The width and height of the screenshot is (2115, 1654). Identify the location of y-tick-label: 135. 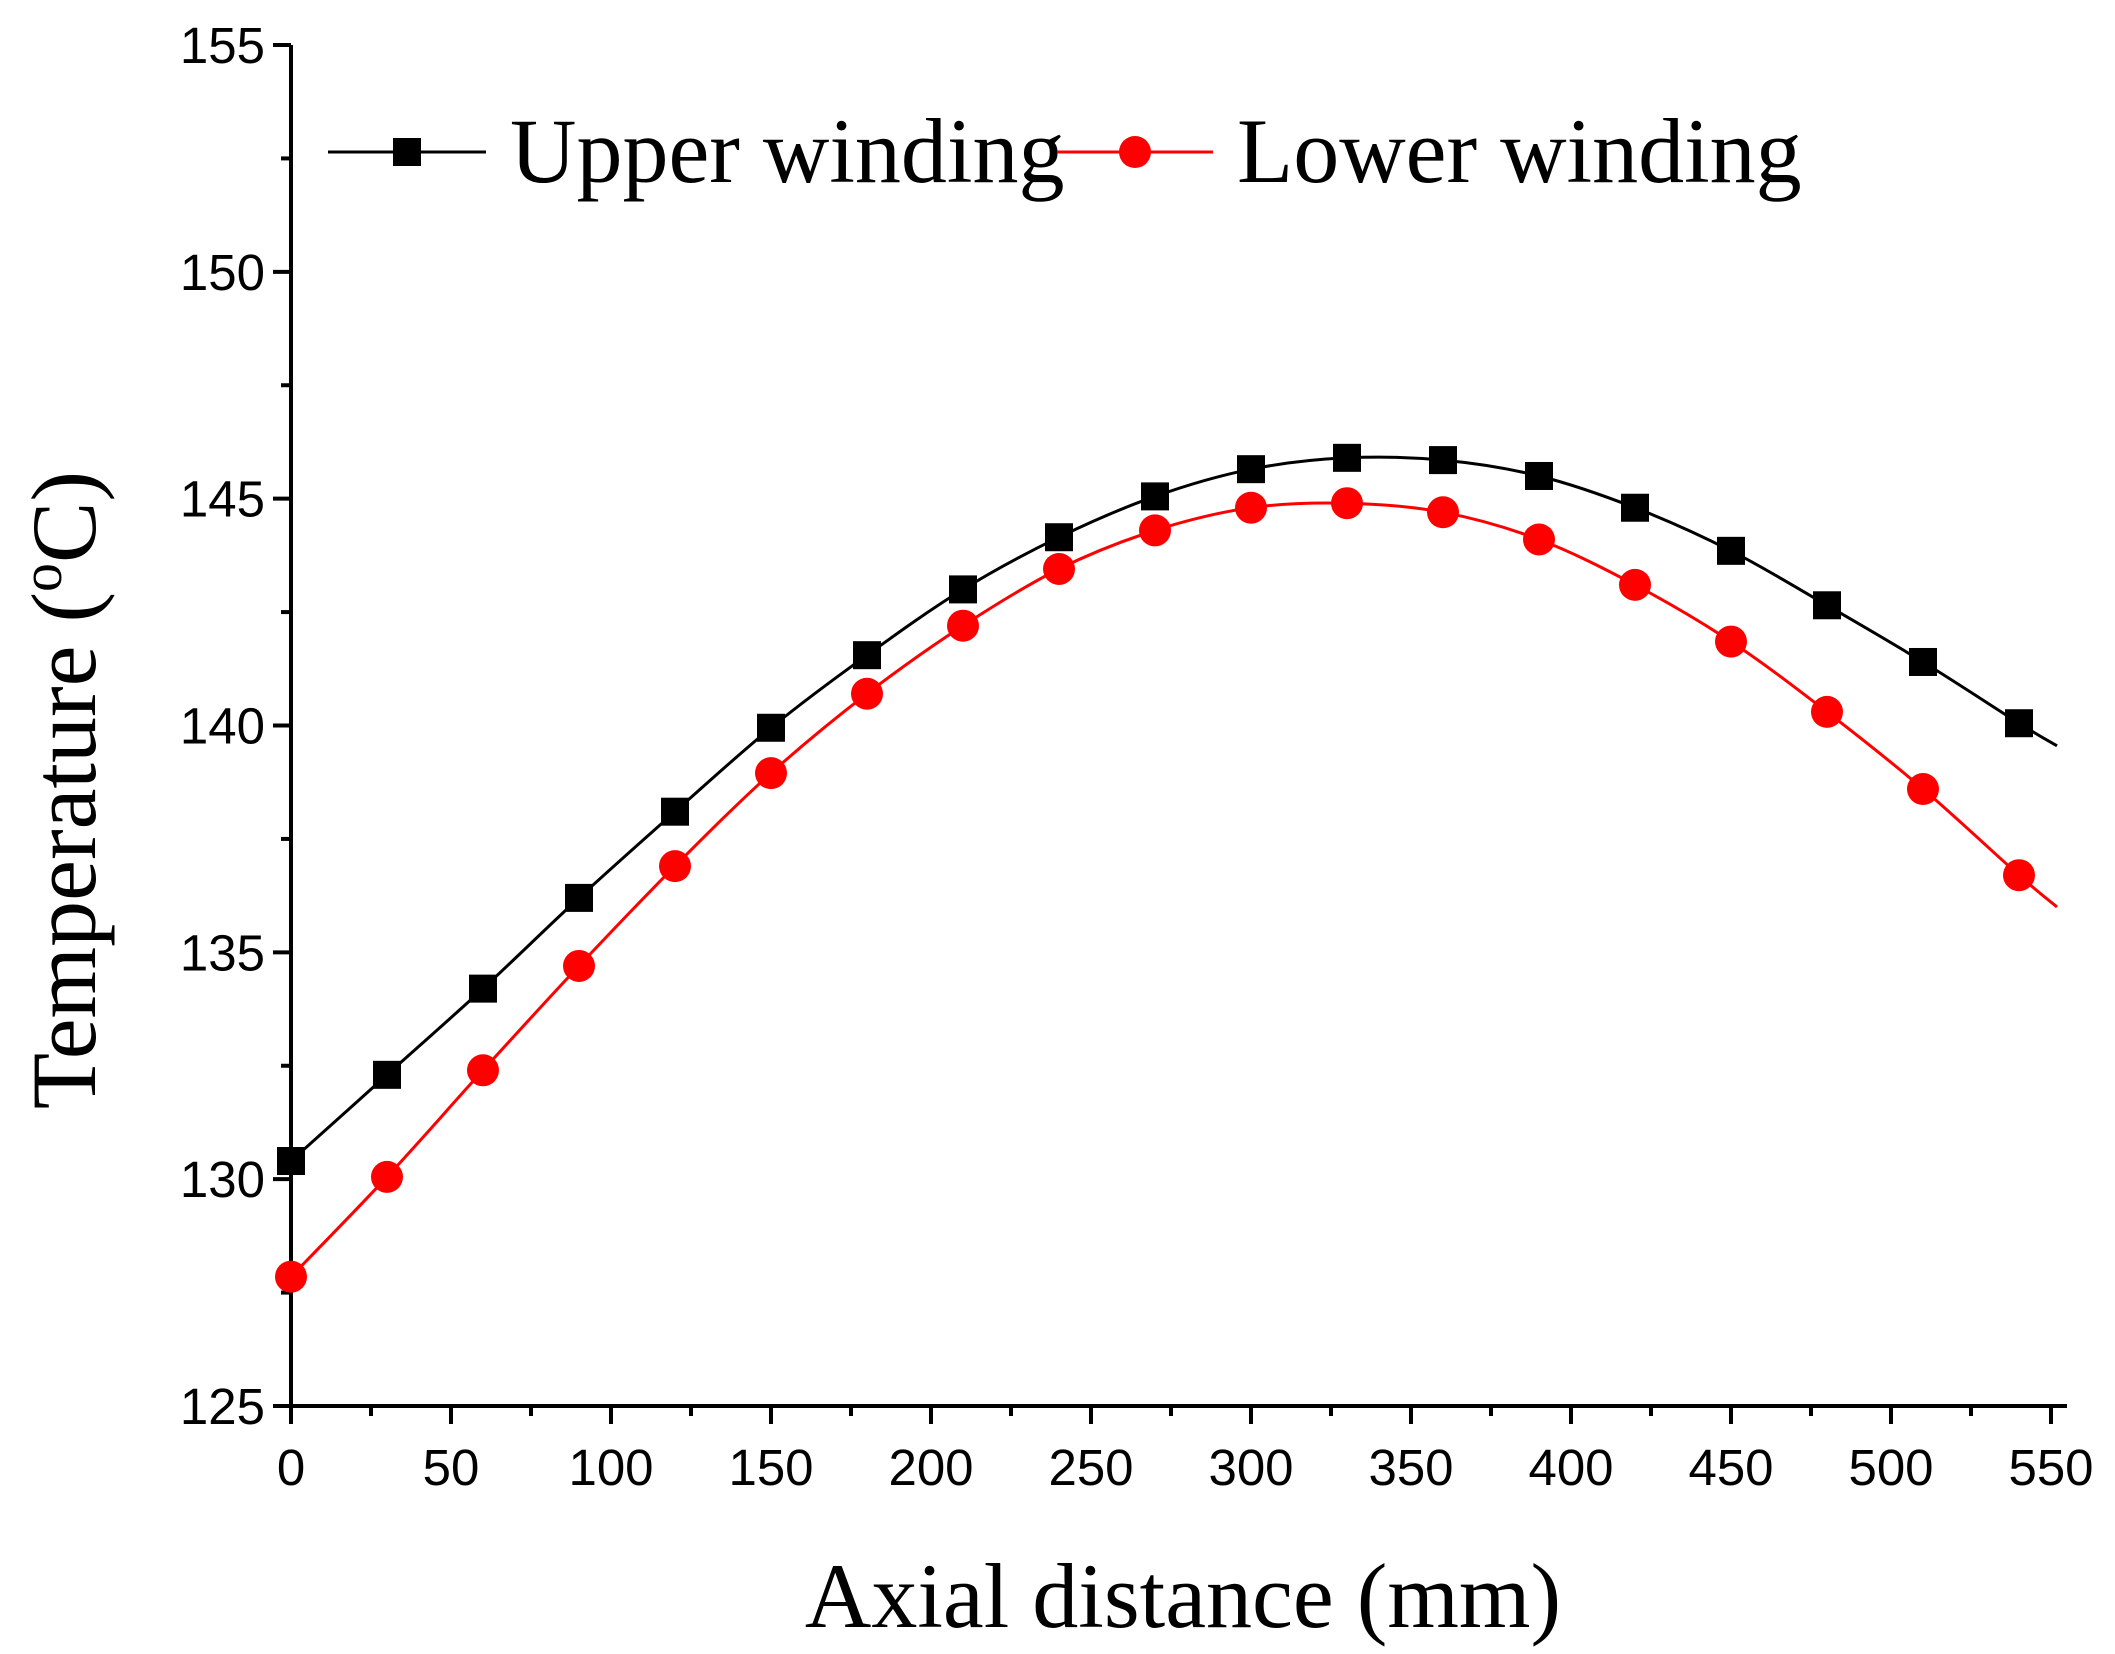
(222, 952).